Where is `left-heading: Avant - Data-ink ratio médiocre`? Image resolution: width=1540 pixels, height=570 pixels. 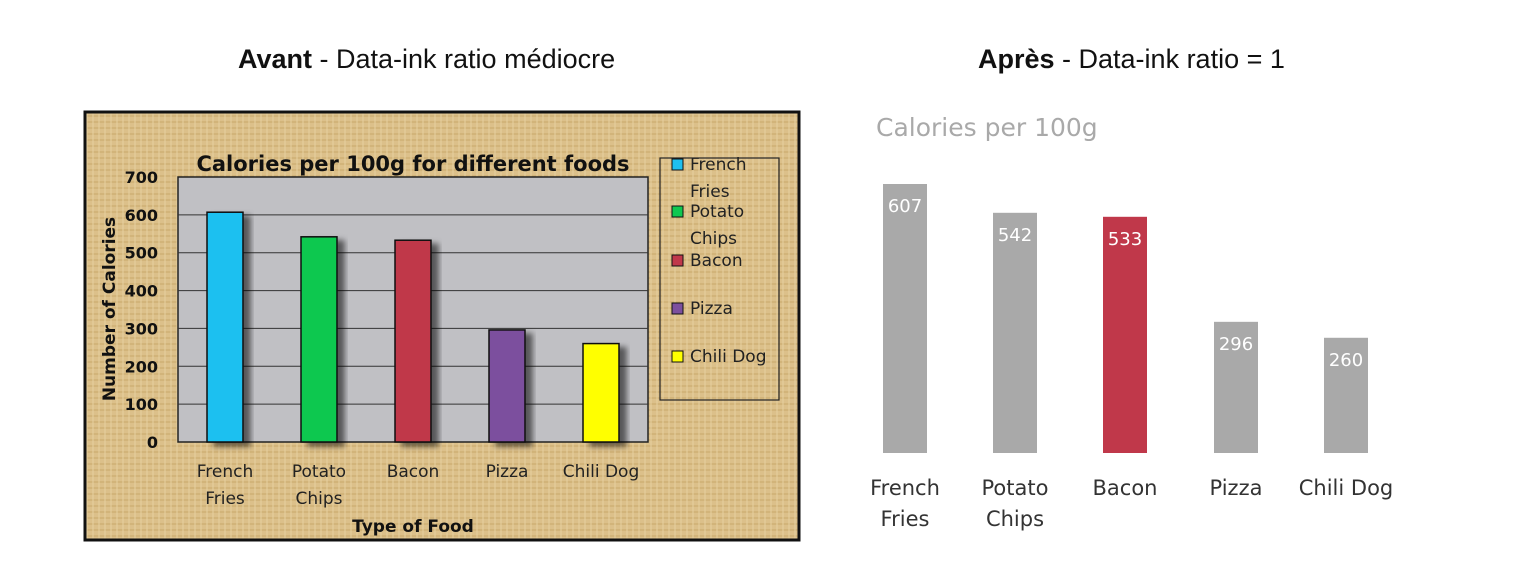
left-heading: Avant - Data-ink ratio médiocre is located at coordinates (426, 59).